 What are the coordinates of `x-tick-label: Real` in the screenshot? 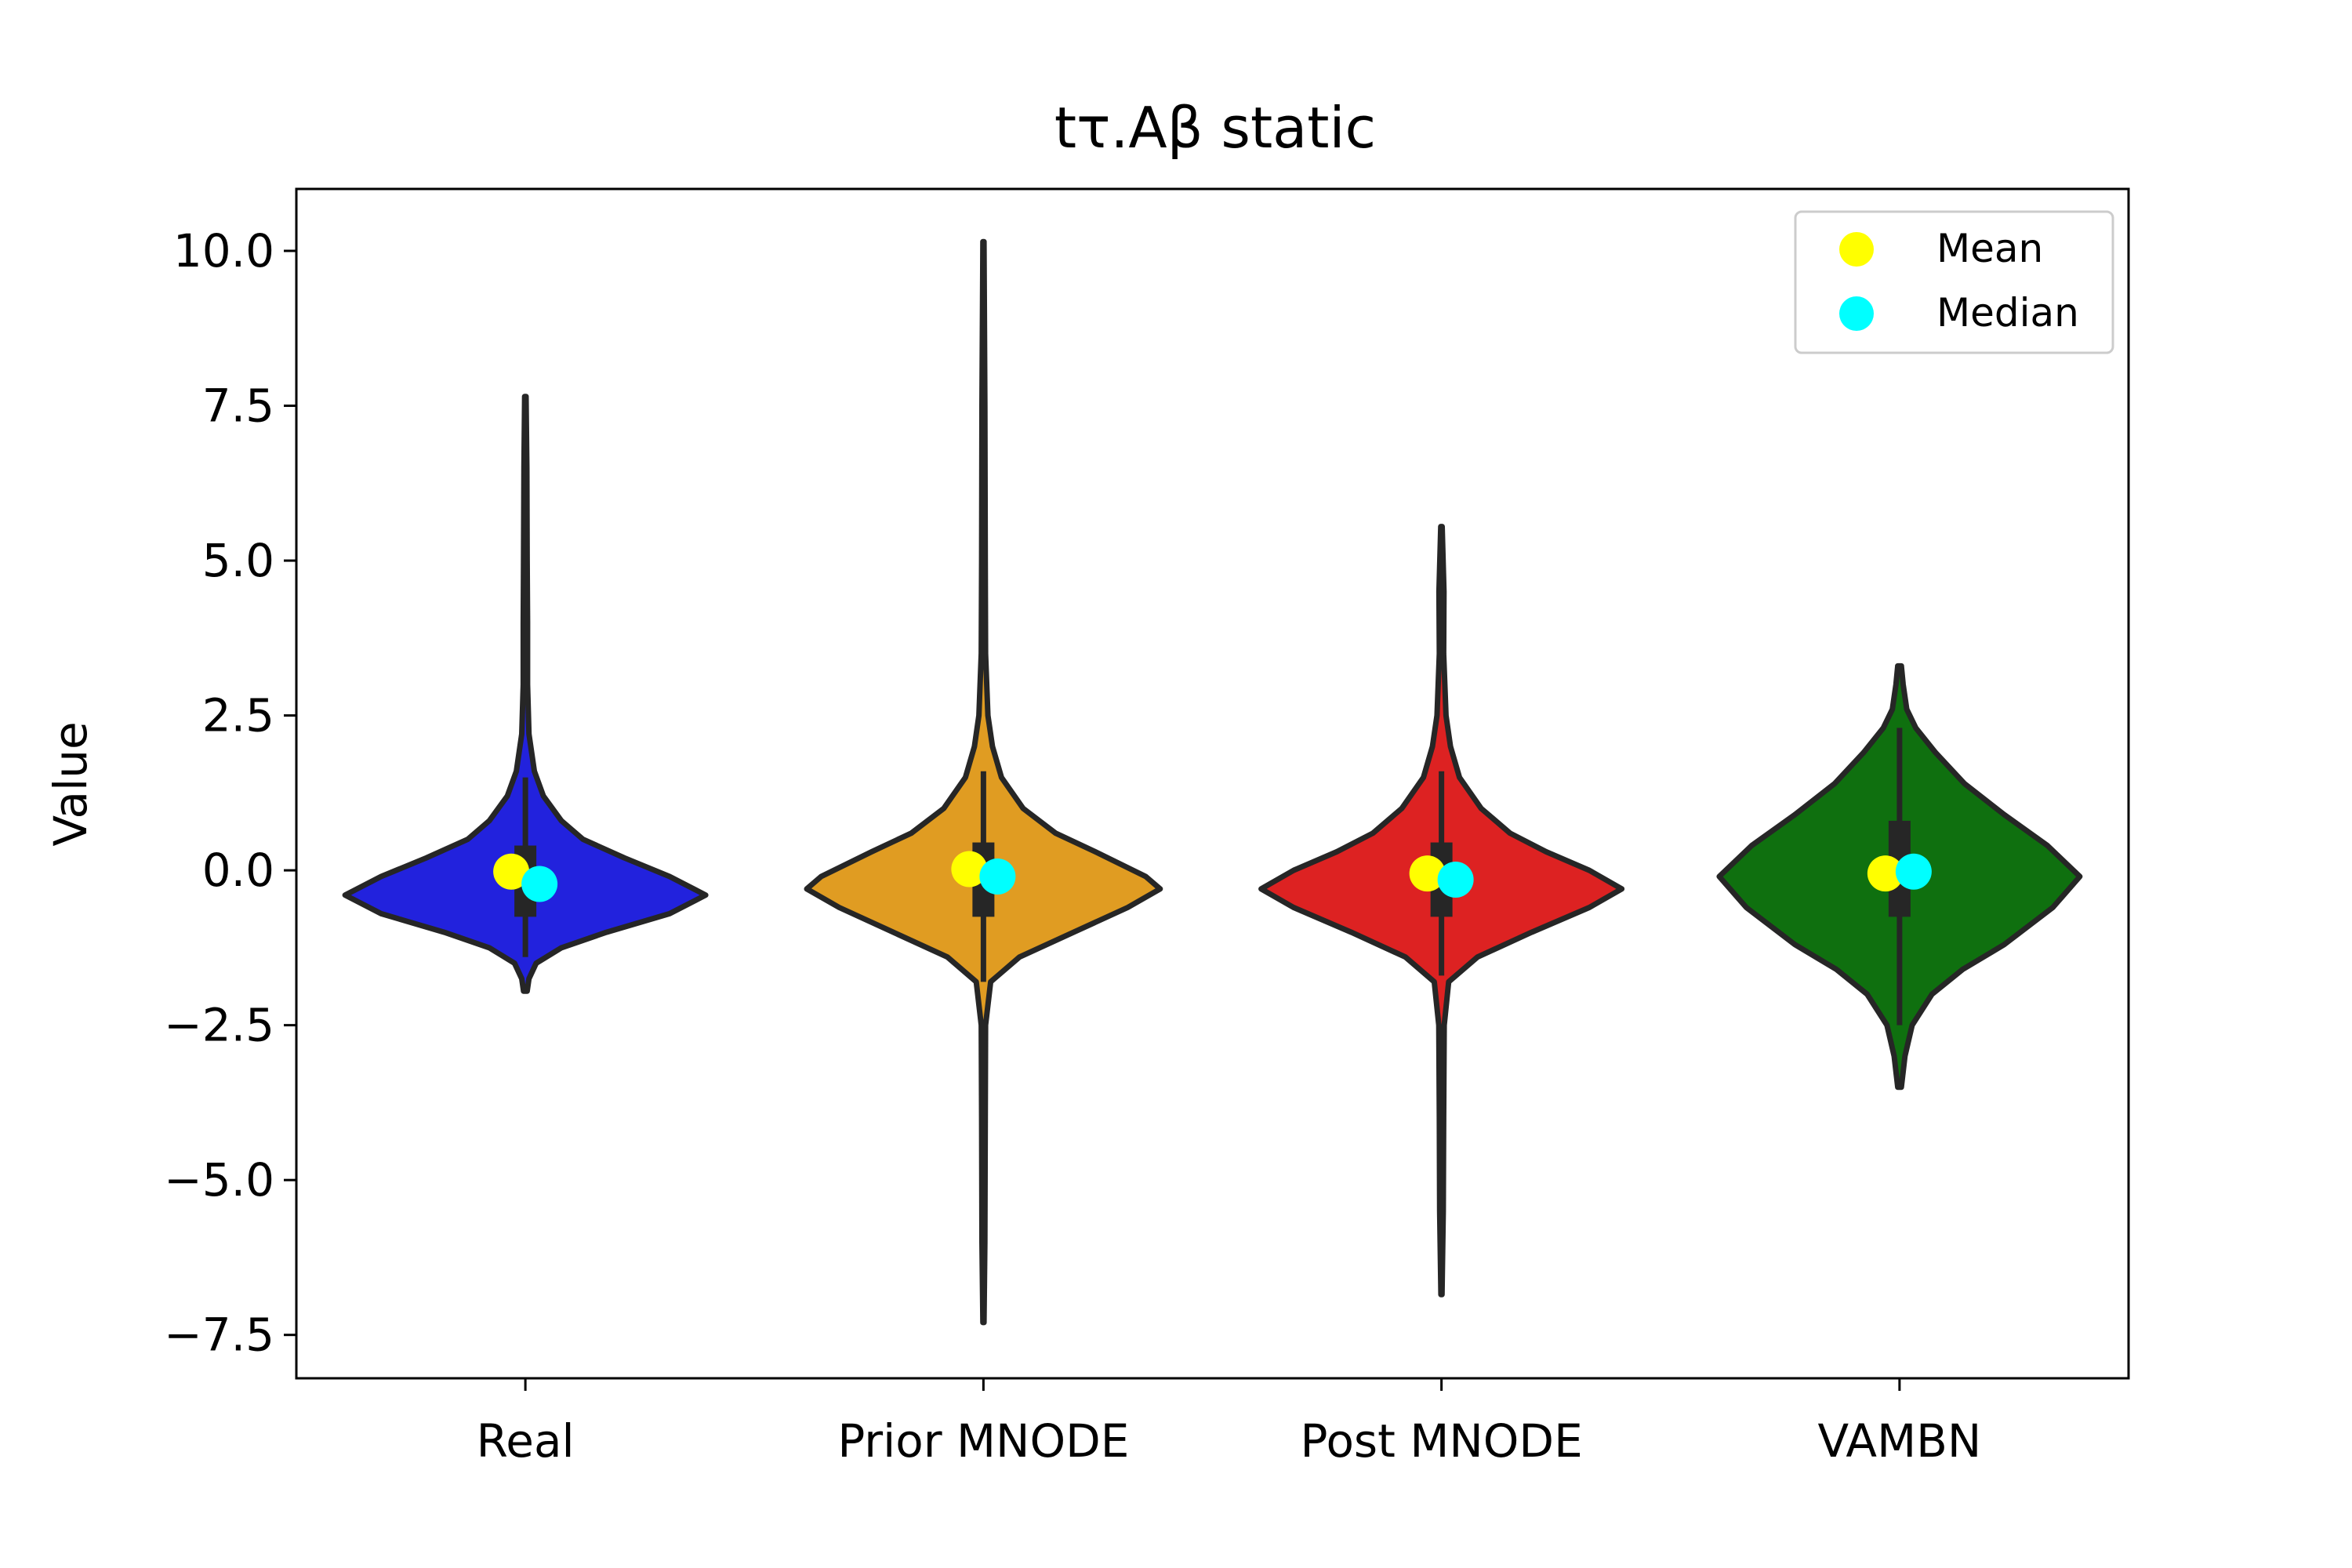 It's located at (526, 1441).